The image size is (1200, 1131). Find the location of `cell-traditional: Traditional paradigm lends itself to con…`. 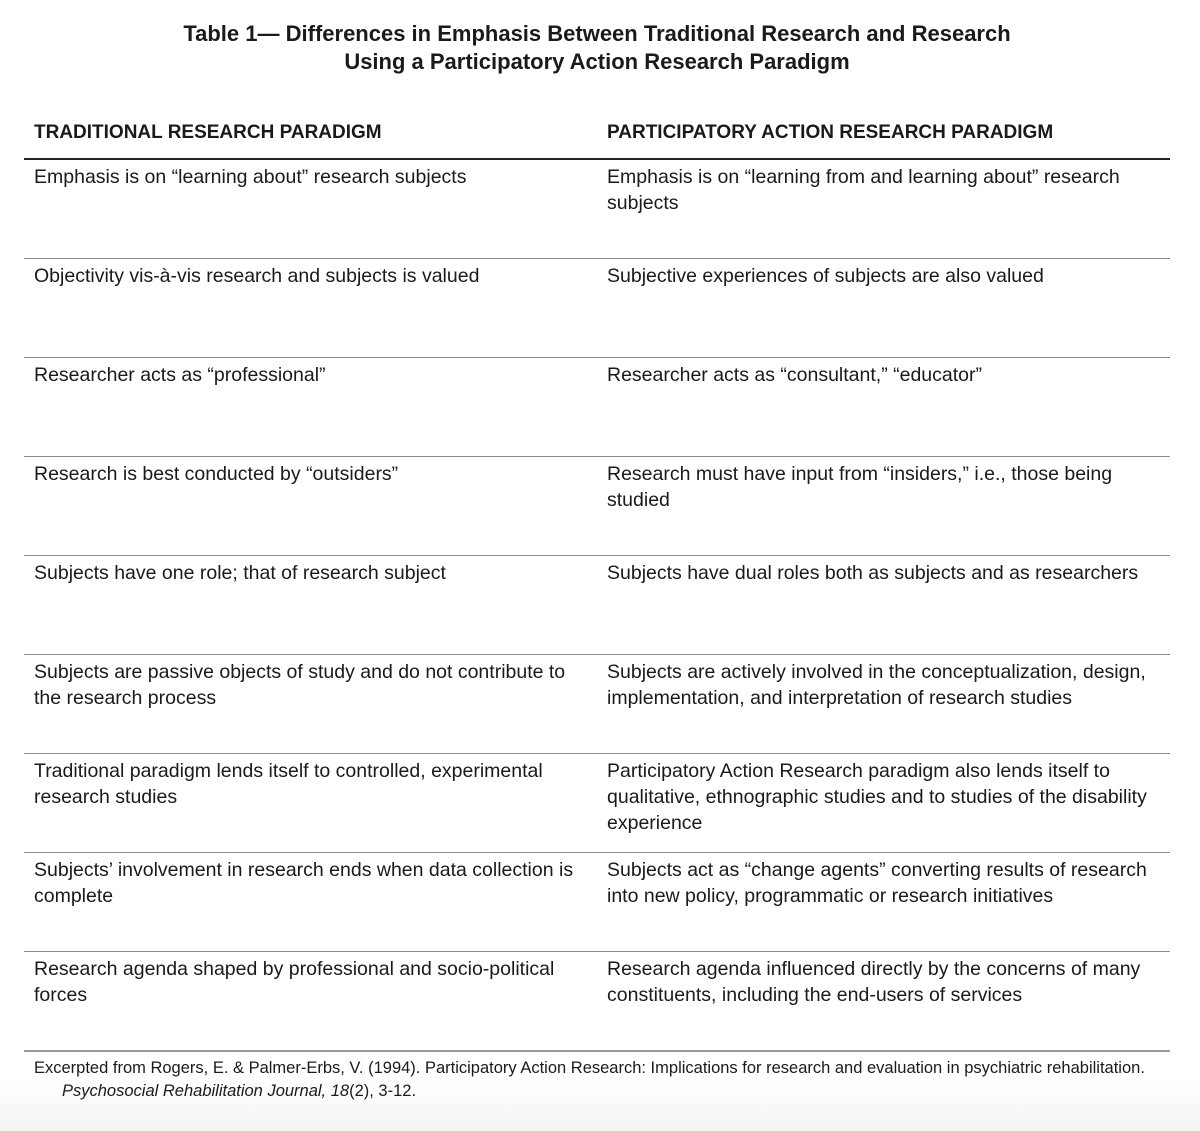

cell-traditional: Traditional paradigm lends itself to con… is located at coordinates (288, 784).